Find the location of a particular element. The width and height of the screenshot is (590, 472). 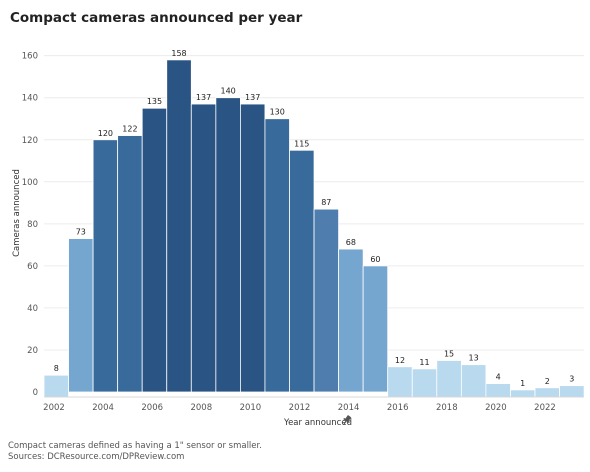

x-tick-label: 2014 is located at coordinates (349, 408).